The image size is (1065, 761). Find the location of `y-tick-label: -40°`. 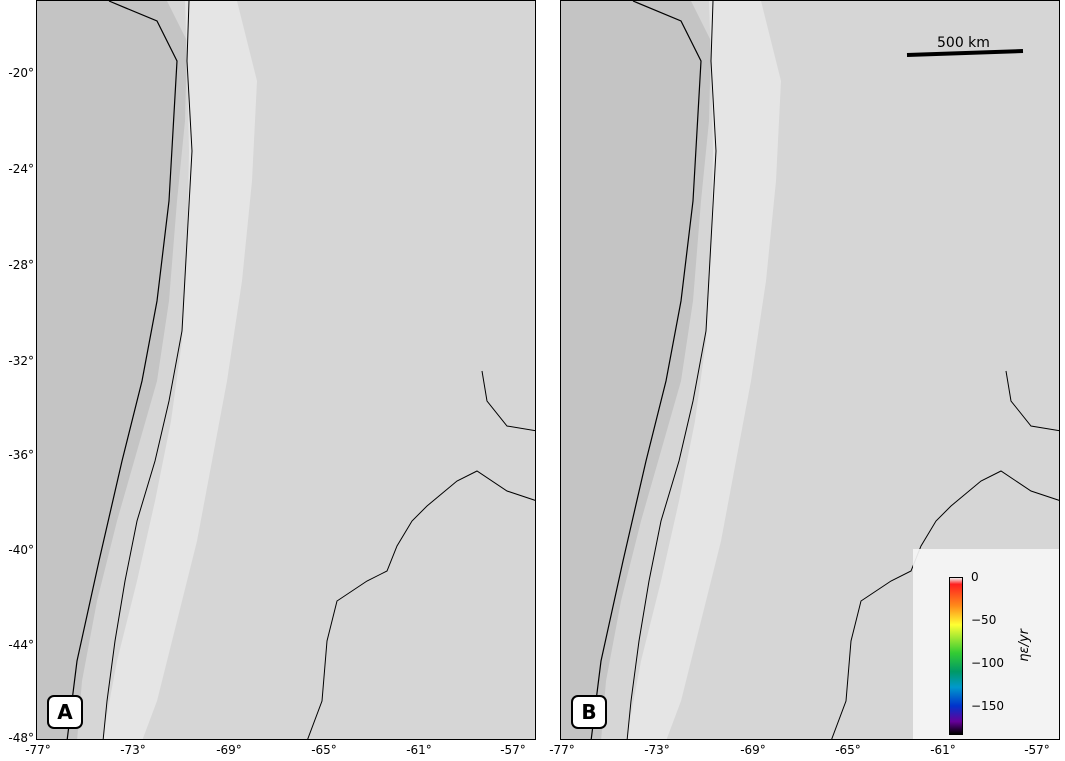

y-tick-label: -40° is located at coordinates (21, 550).